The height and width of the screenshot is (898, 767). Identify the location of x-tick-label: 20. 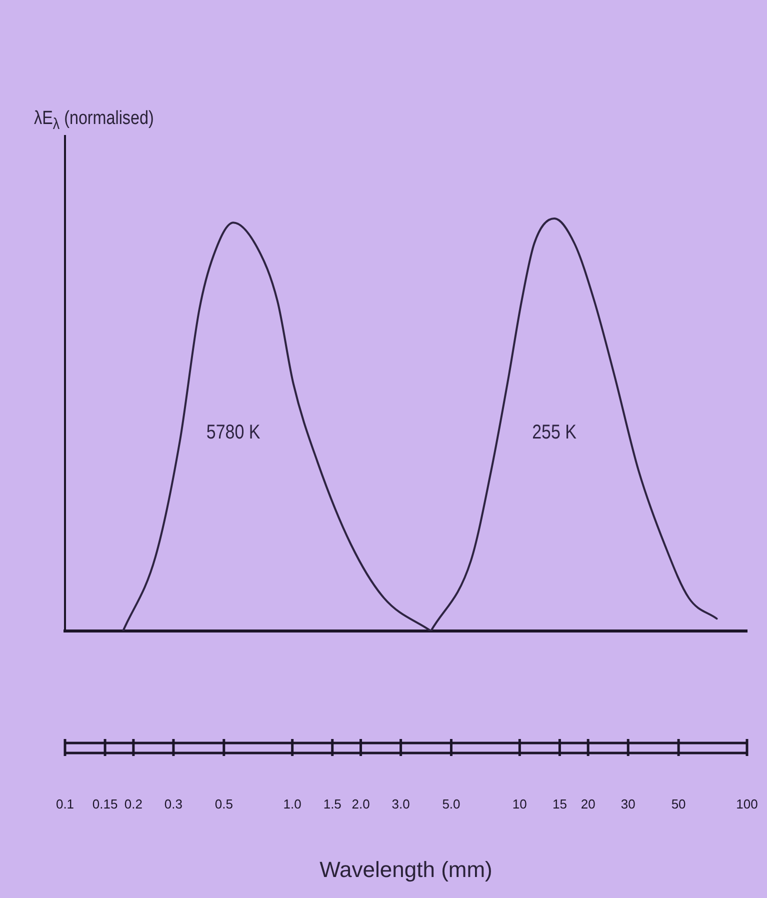
(588, 804).